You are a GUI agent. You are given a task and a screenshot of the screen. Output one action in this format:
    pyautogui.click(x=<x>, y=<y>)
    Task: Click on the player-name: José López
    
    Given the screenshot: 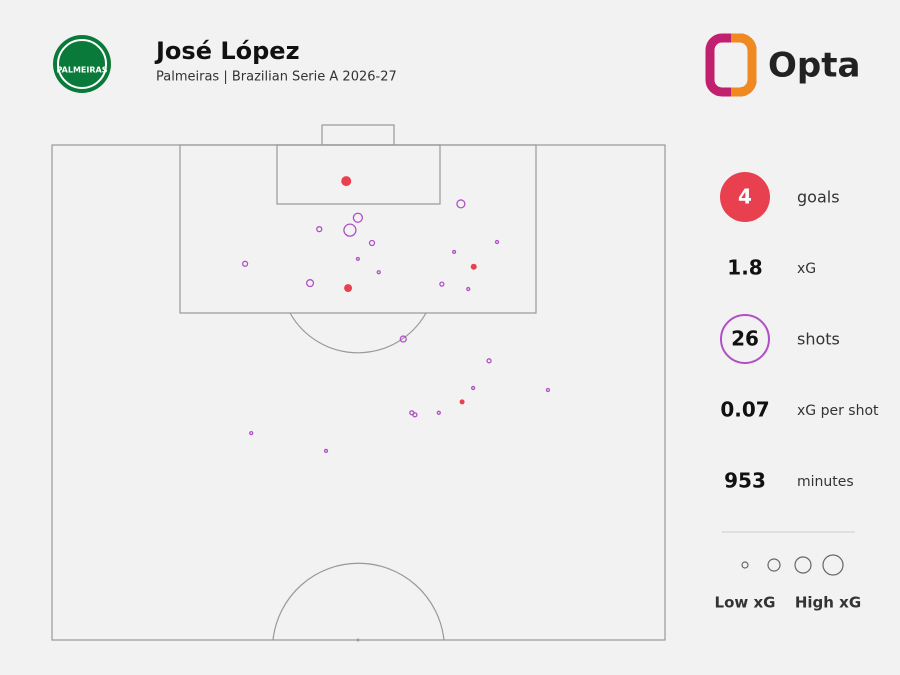 What is the action you would take?
    pyautogui.click(x=227, y=51)
    